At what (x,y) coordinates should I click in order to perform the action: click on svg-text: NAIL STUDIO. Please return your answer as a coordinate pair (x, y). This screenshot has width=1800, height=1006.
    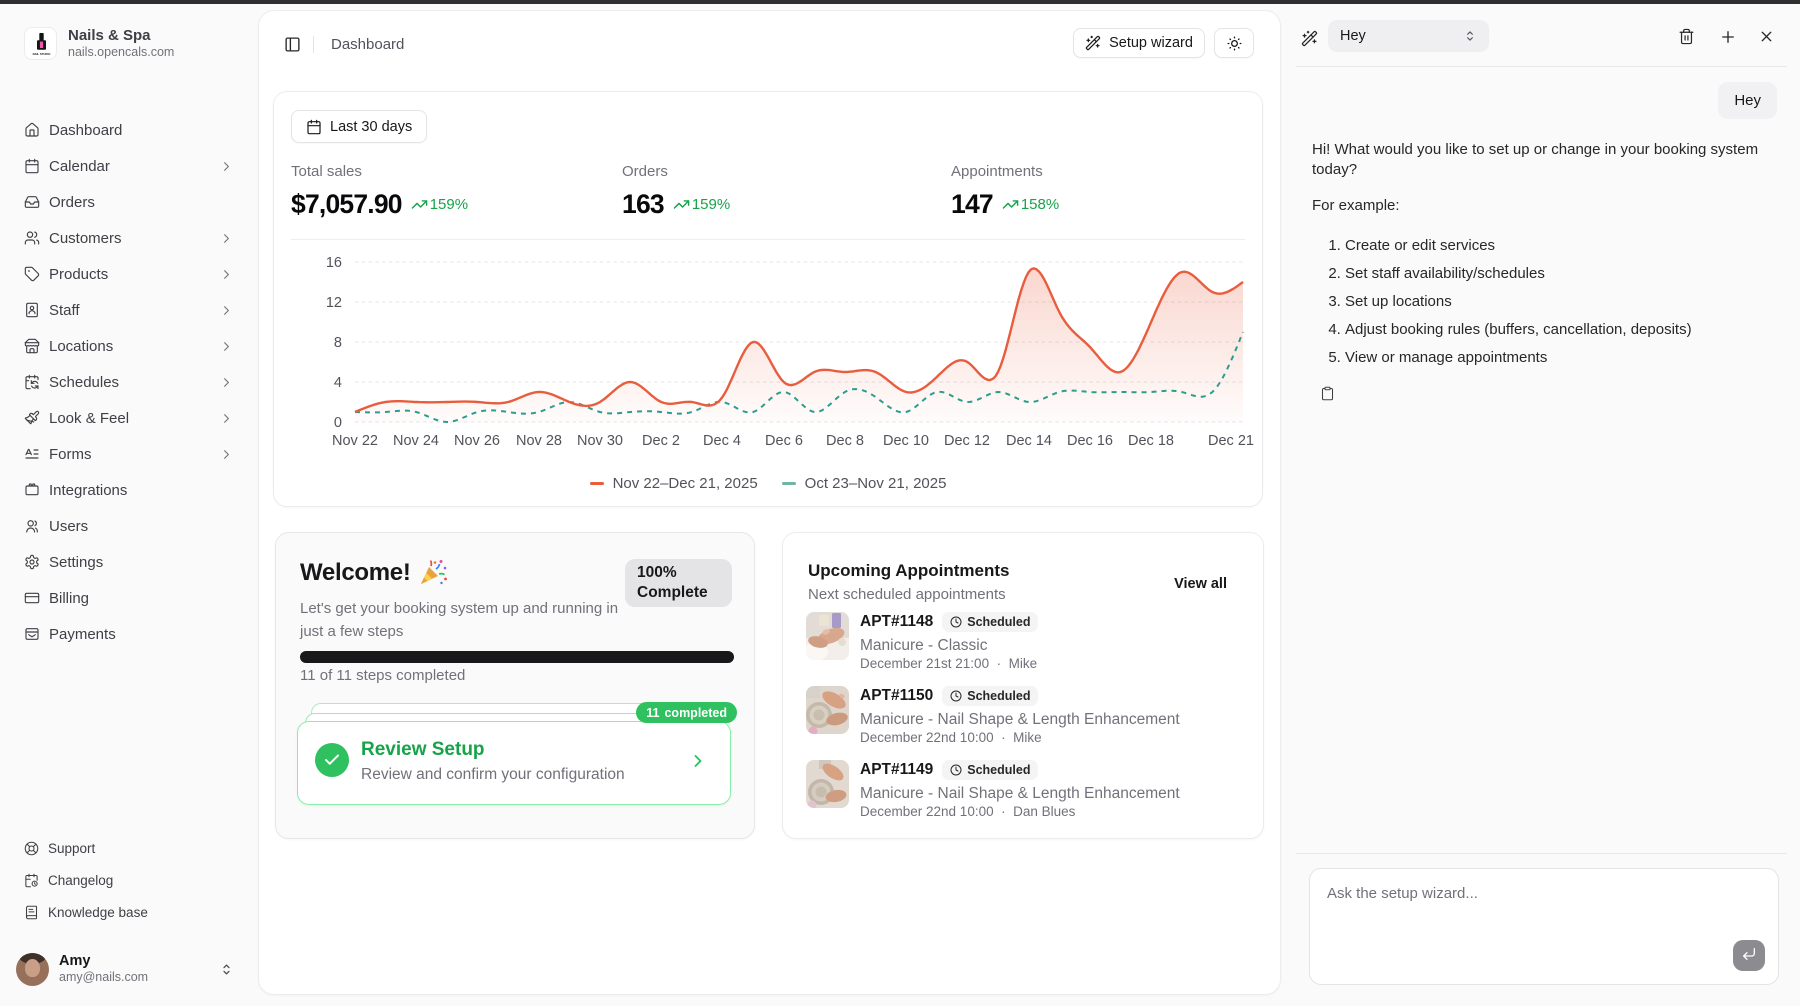
    Looking at the image, I should click on (42, 54).